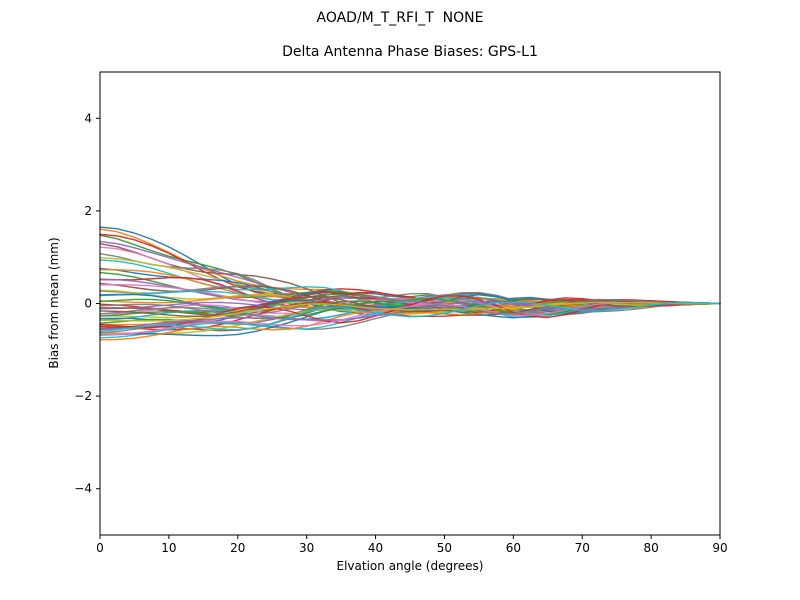 Image resolution: width=800 pixels, height=600 pixels. What do you see at coordinates (582, 548) in the screenshot?
I see `x-tick-label: 70` at bounding box center [582, 548].